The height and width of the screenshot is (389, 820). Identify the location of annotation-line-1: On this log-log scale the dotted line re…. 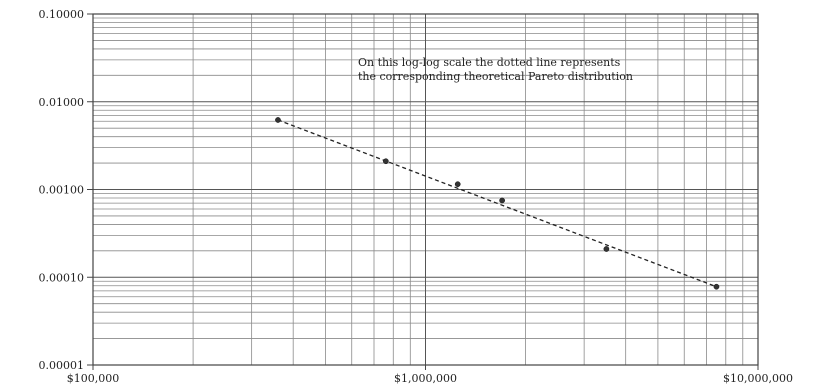
(489, 62).